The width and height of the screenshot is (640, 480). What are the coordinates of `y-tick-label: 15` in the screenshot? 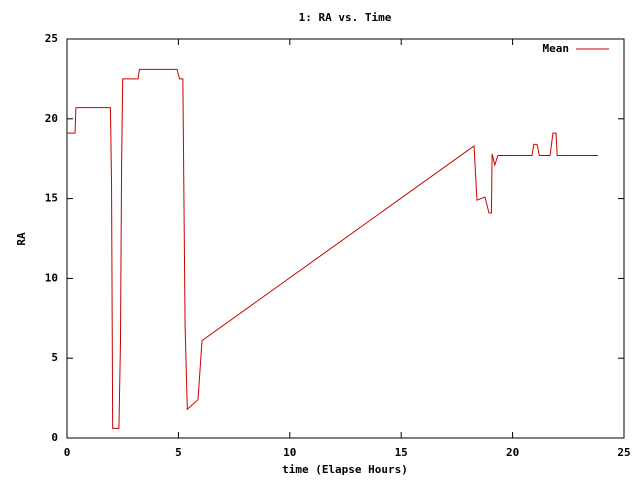 It's located at (51, 198).